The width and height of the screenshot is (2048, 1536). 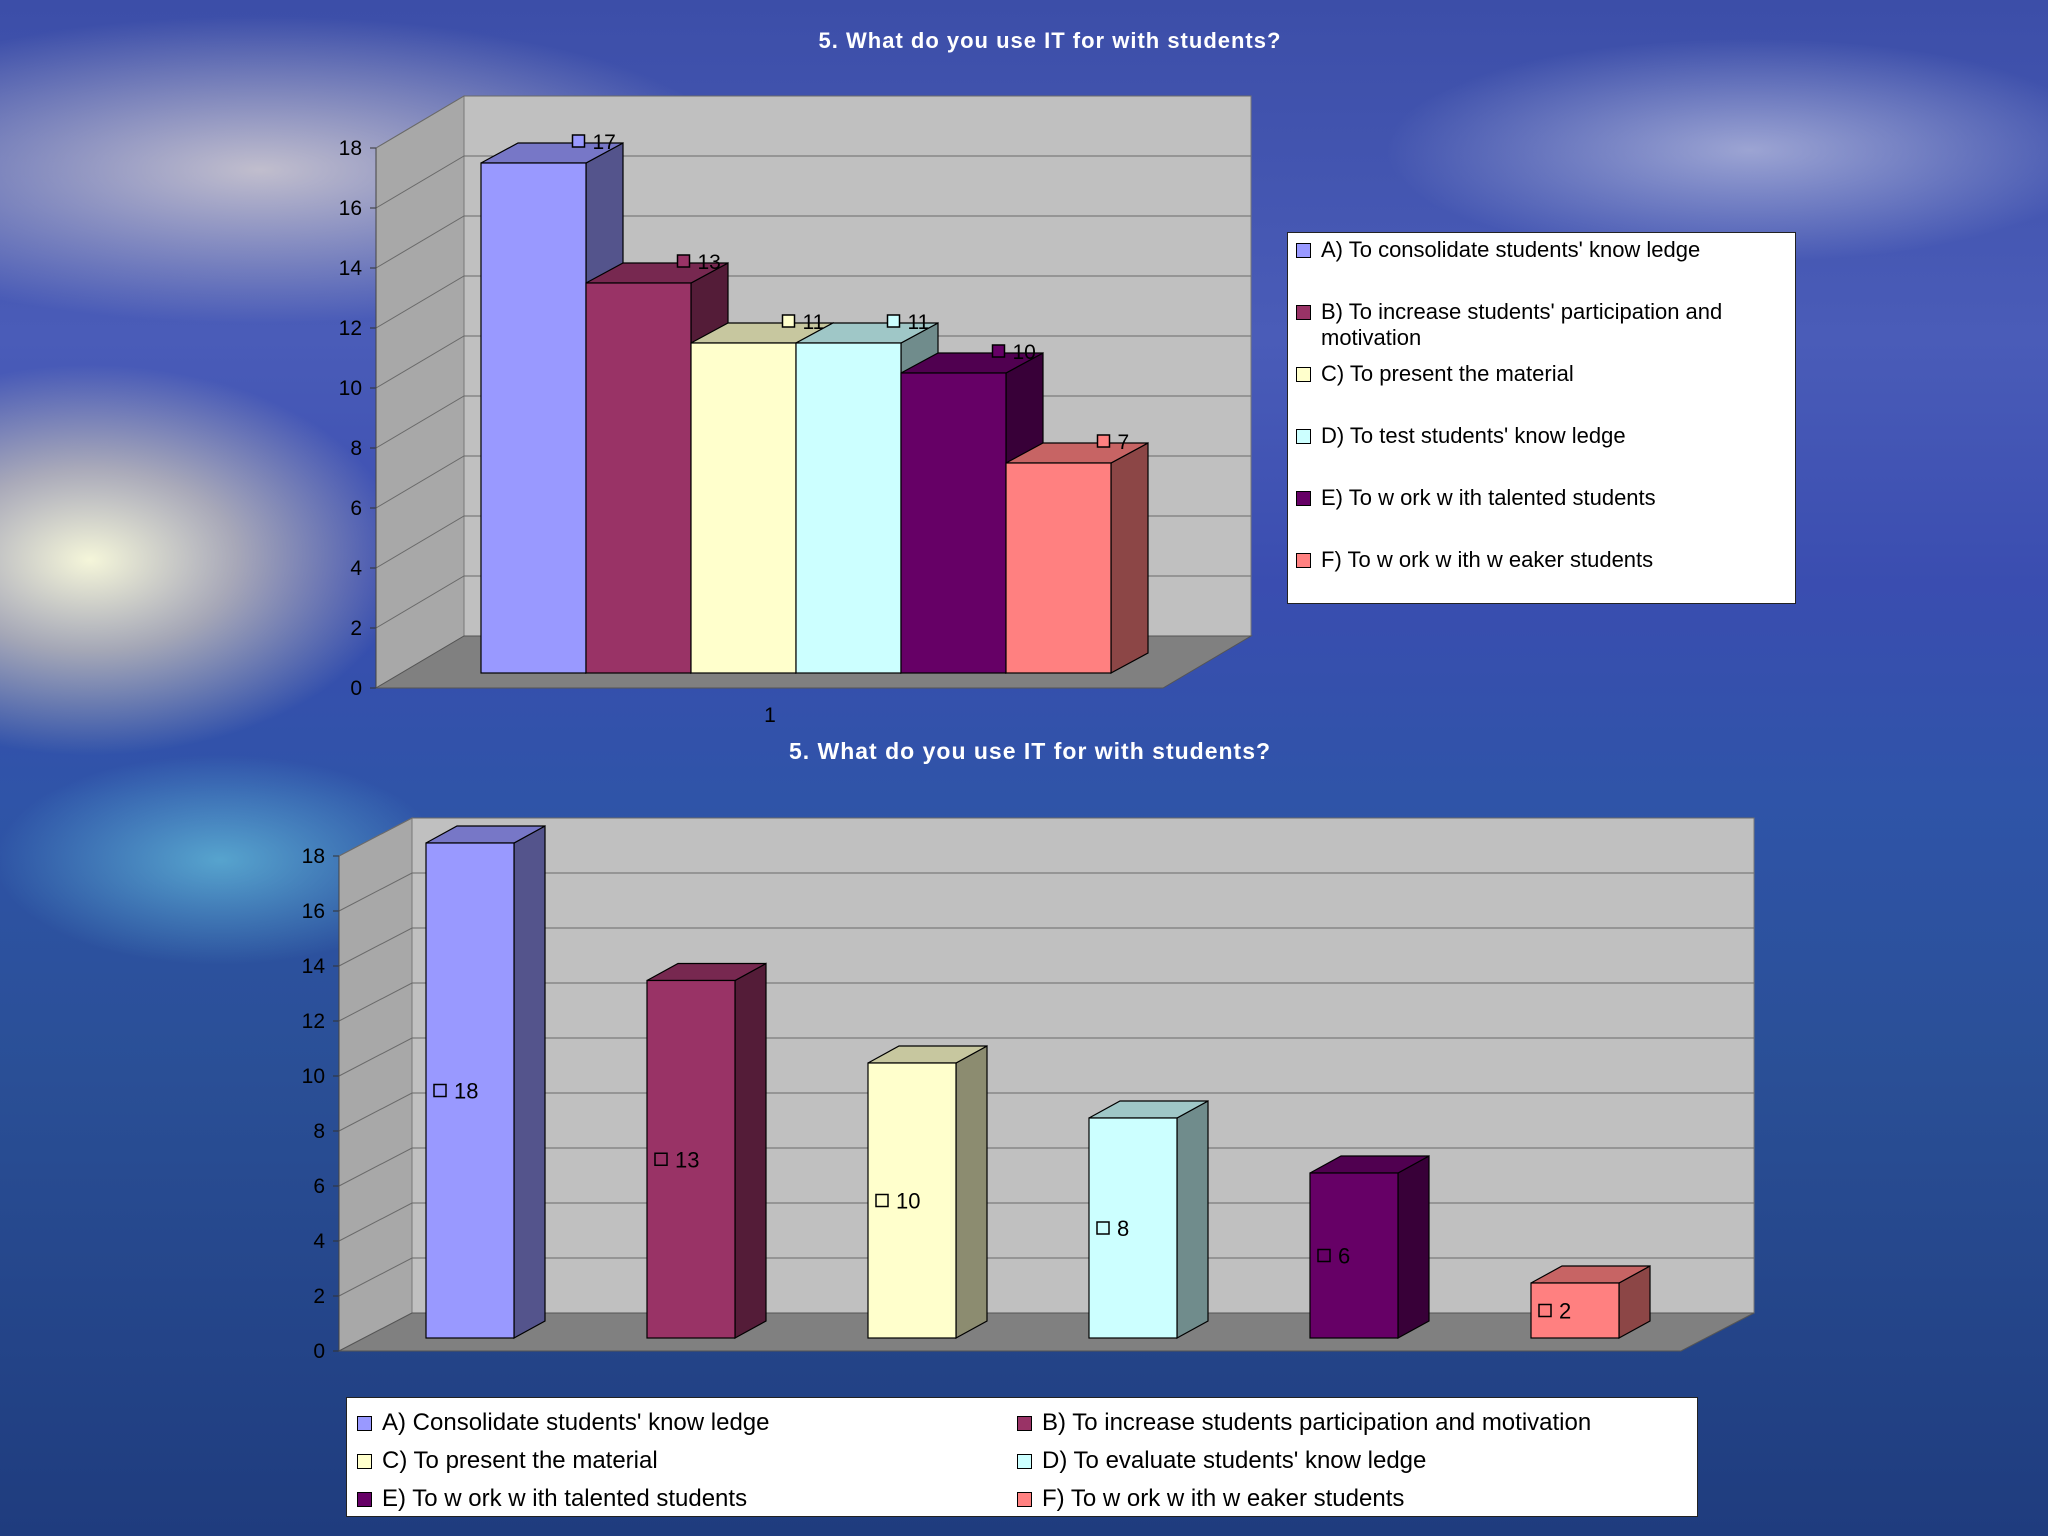 I want to click on legend-item: A) To consolidate students' know ledge, so click(x=1542, y=268).